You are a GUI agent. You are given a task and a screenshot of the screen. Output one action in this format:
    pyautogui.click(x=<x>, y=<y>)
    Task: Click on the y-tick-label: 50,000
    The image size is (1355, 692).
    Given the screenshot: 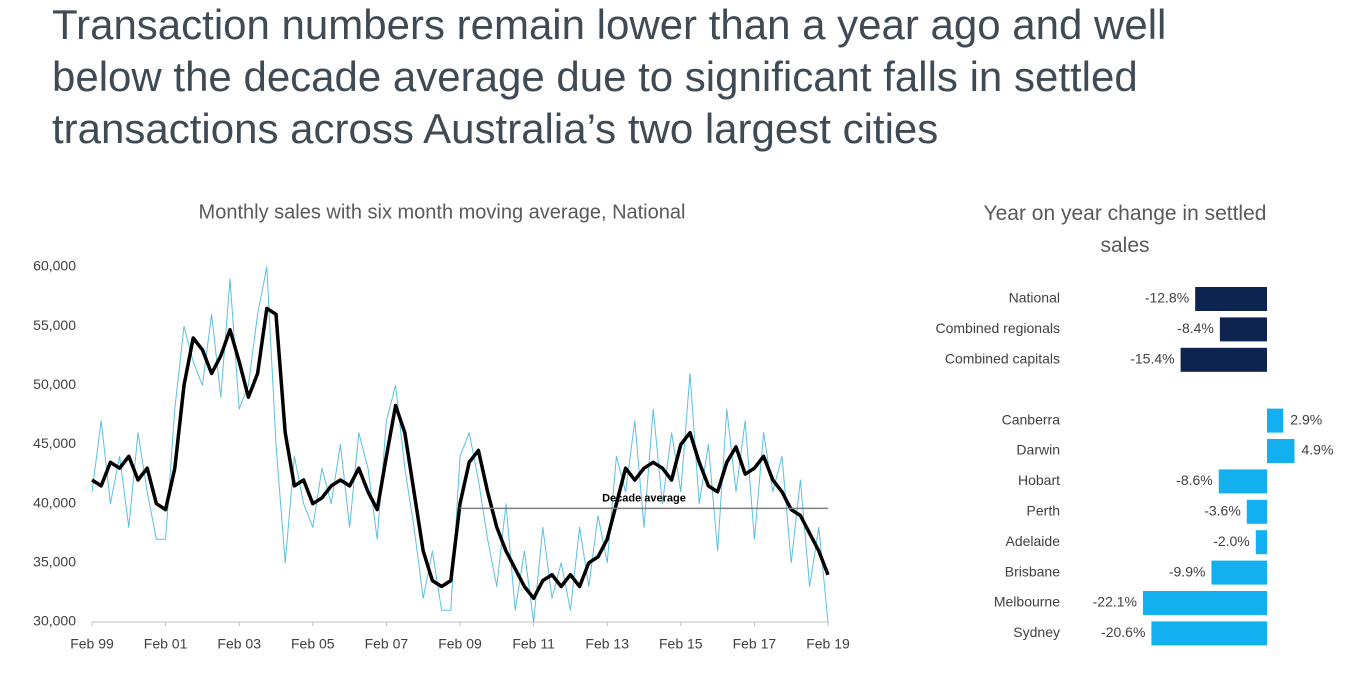 What is the action you would take?
    pyautogui.click(x=54, y=384)
    